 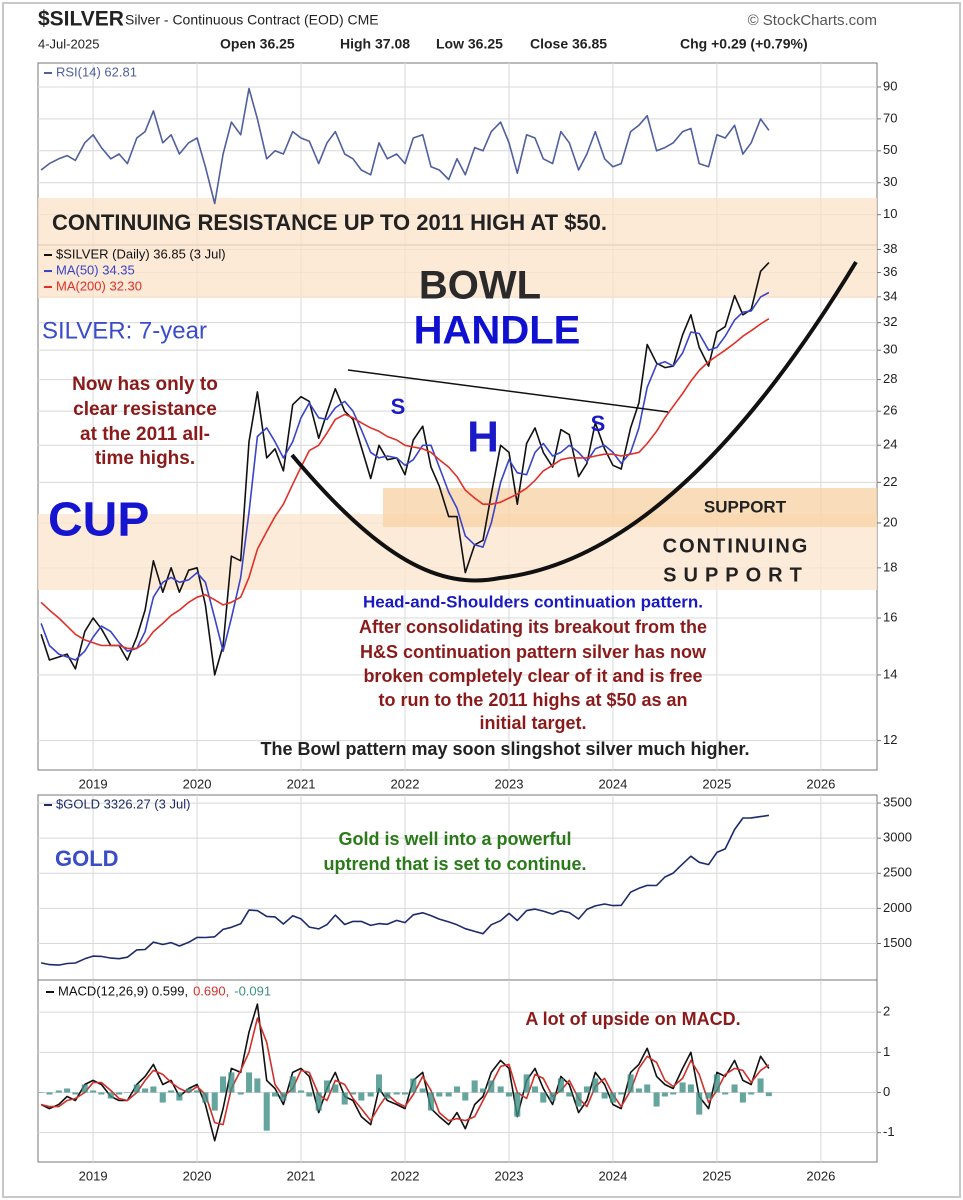 What do you see at coordinates (890, 213) in the screenshot?
I see `y-tick-label: 10` at bounding box center [890, 213].